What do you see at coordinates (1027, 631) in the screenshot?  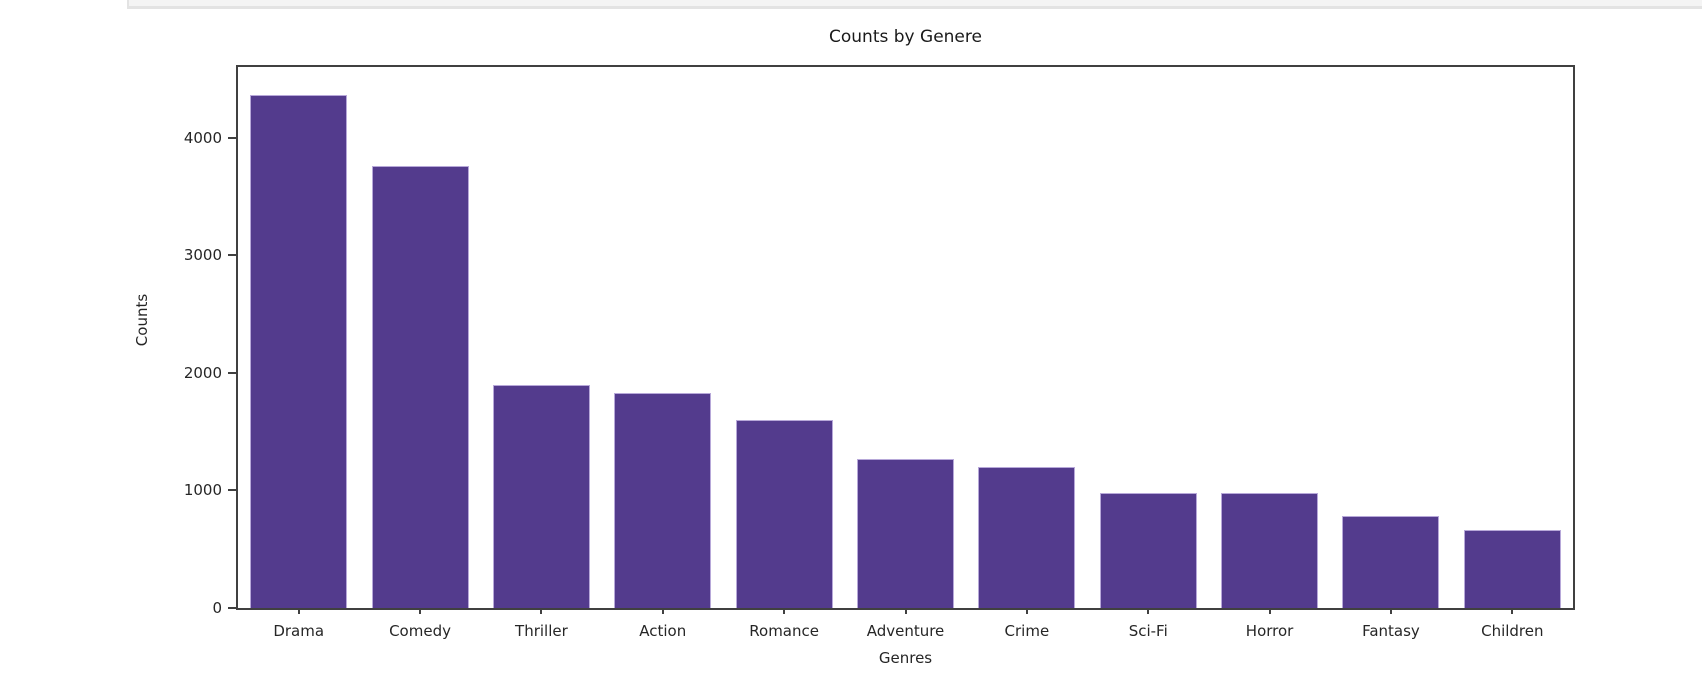 I see `x-tick-label-crime: Crime` at bounding box center [1027, 631].